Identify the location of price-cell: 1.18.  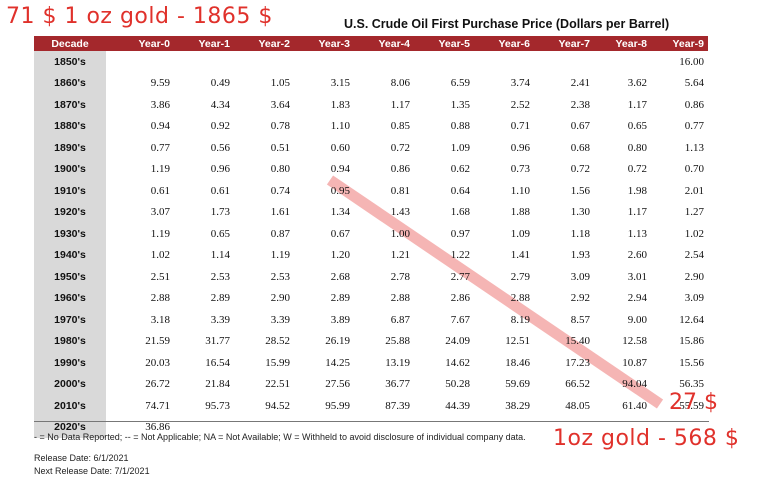
(580, 233).